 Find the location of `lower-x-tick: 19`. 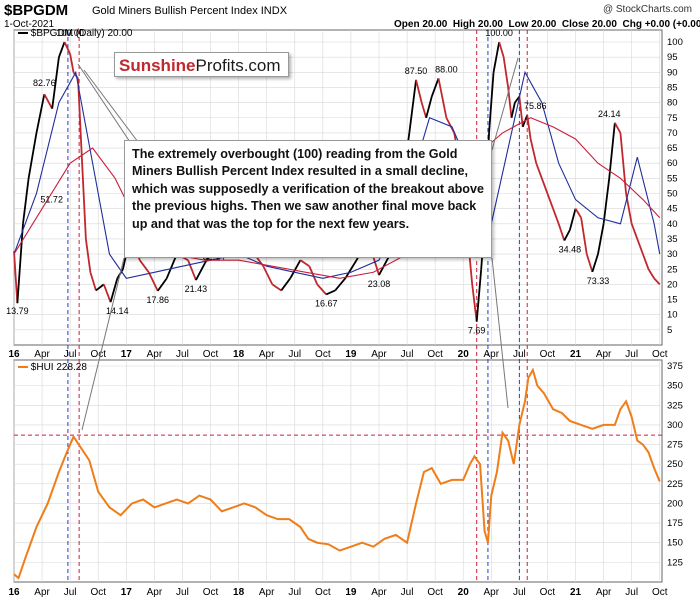

lower-x-tick: 19 is located at coordinates (351, 592).